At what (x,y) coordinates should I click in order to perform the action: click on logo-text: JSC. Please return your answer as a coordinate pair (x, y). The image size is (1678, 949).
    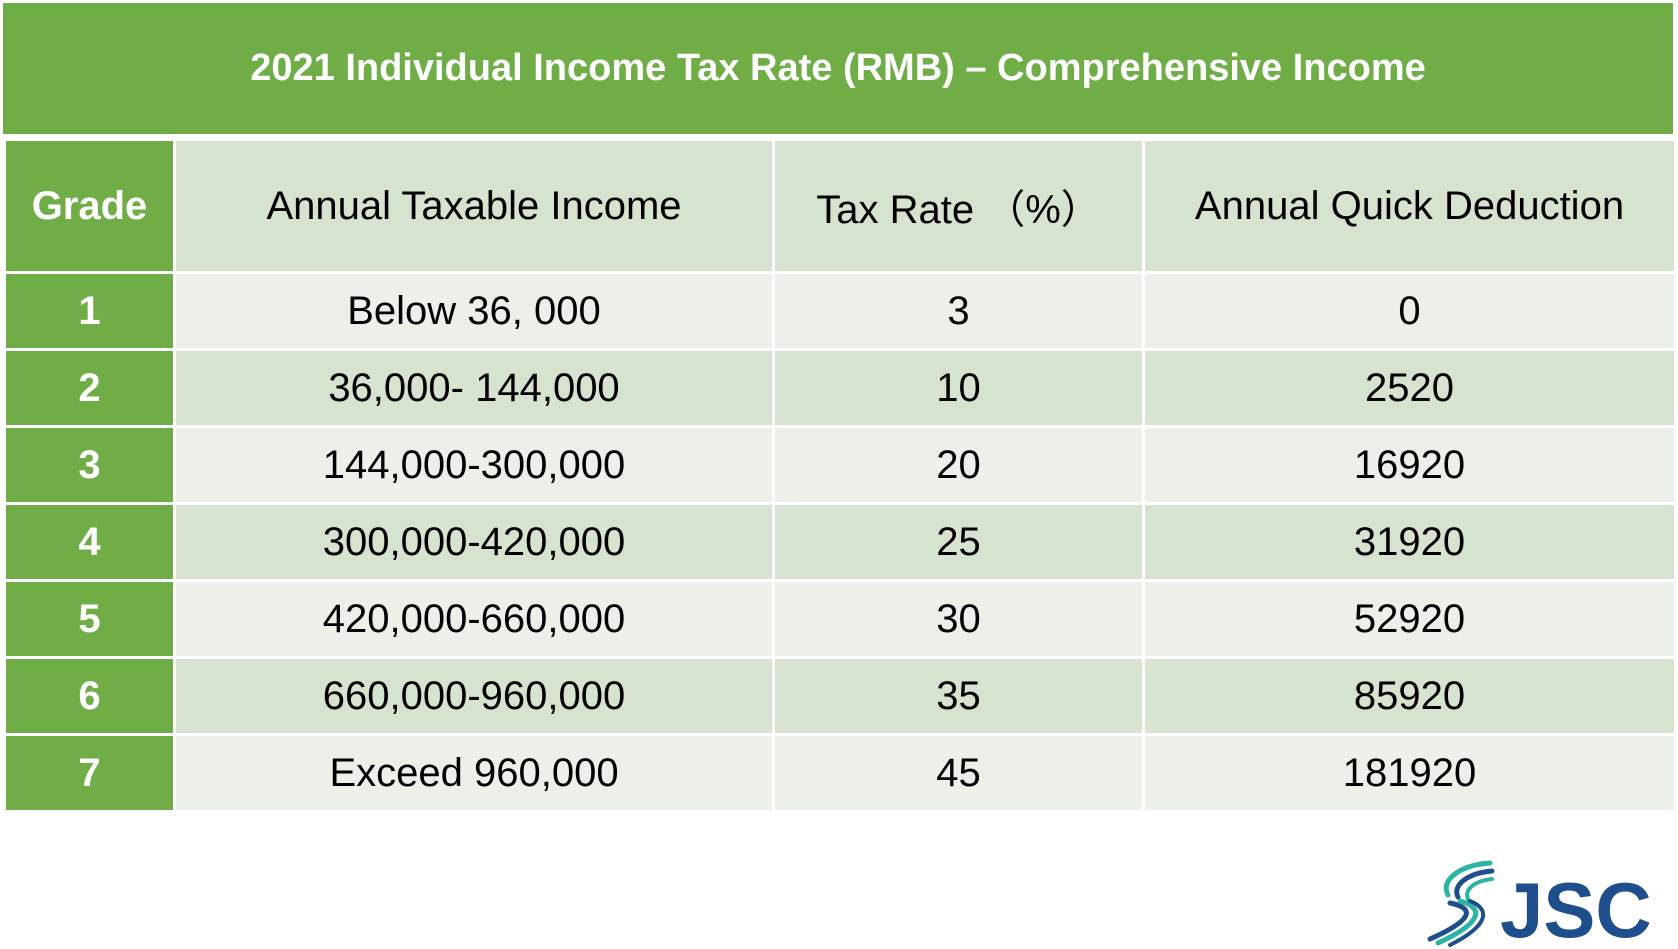
    Looking at the image, I should click on (1576, 906).